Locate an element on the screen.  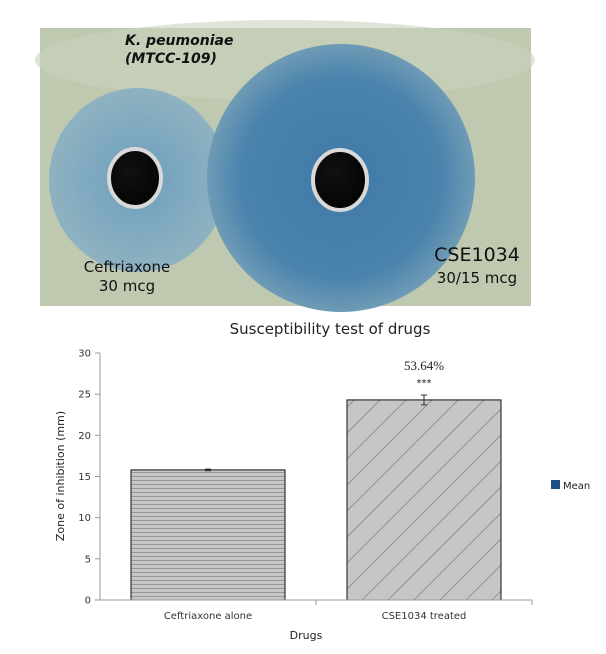
ceftriaxone-label: Ceftriaxone is located at coordinates (127, 267).